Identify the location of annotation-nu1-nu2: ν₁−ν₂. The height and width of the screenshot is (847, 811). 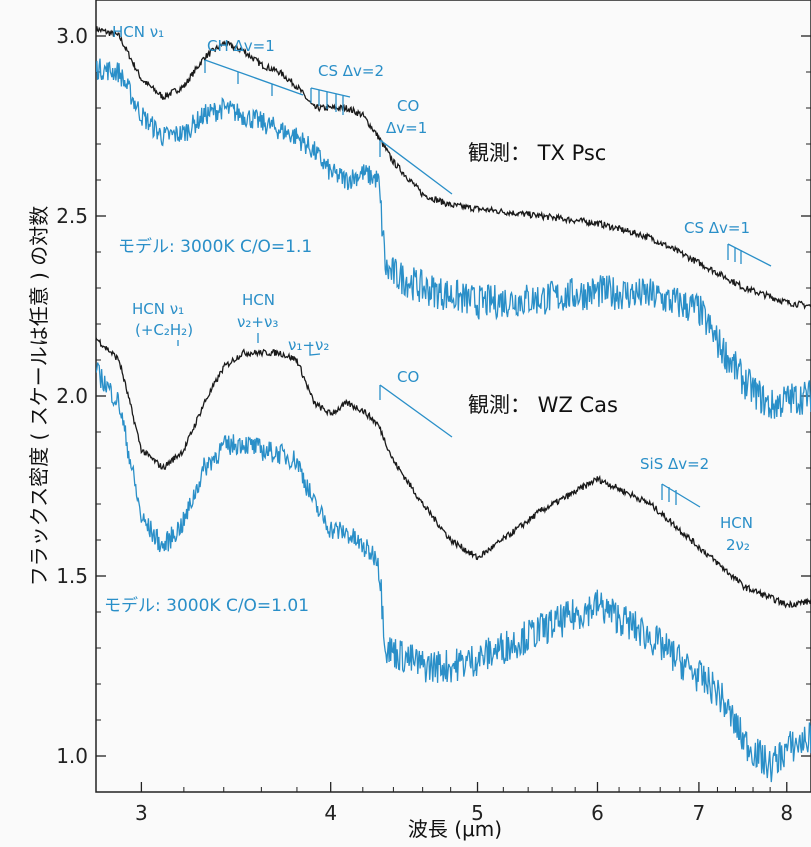
(308, 345).